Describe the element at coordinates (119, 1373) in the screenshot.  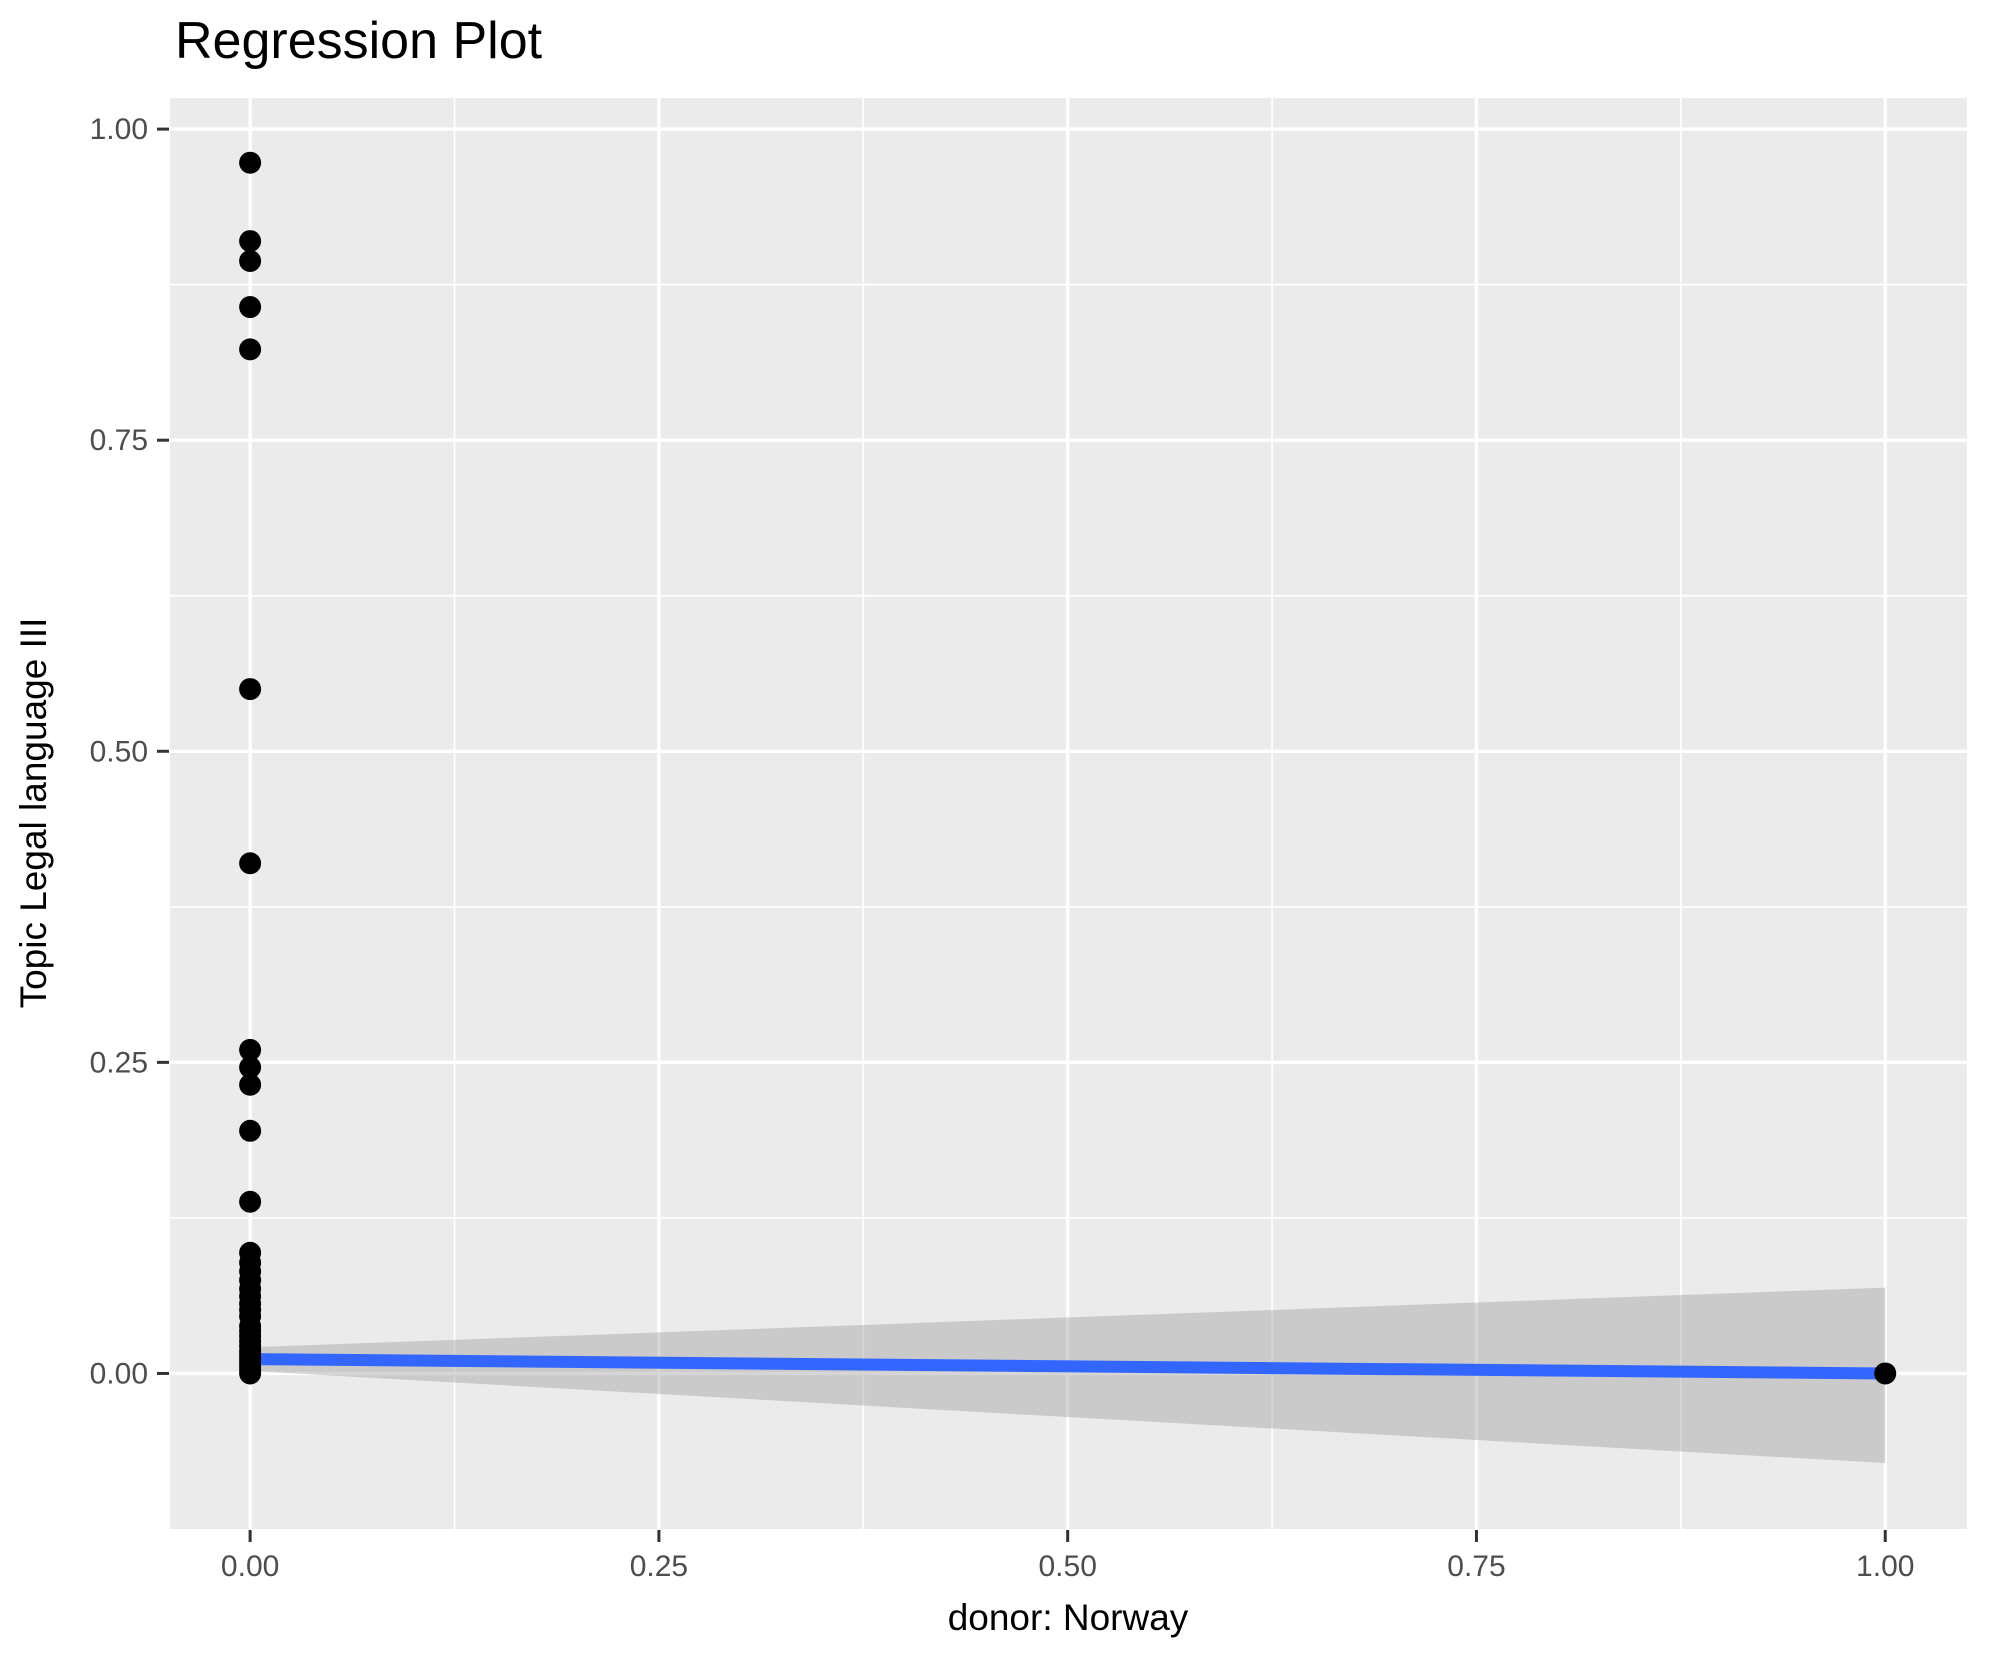
I see `y-tick-label: 0.00` at that location.